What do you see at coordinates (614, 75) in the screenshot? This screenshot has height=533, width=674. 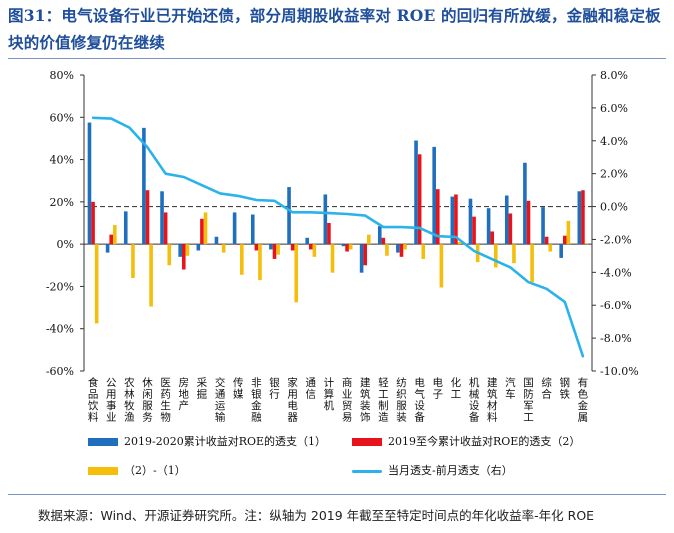 I see `right-tick-label: 8.0%` at bounding box center [614, 75].